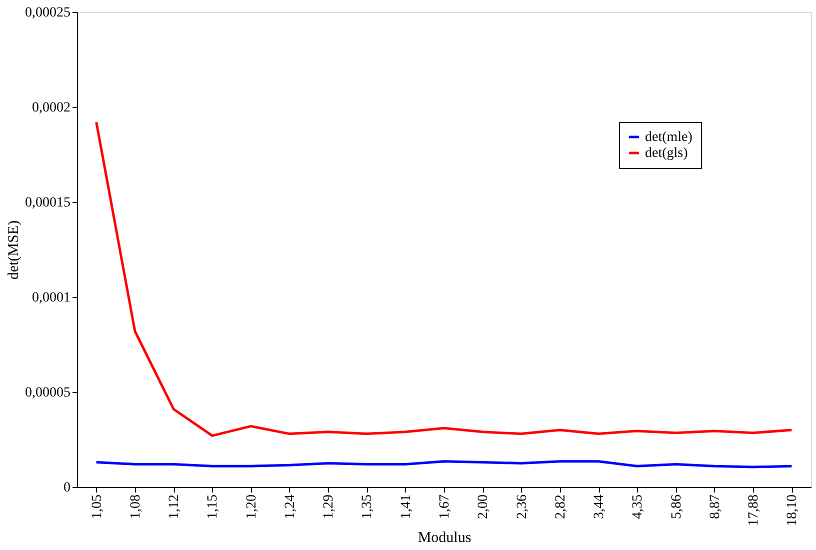  What do you see at coordinates (754, 510) in the screenshot?
I see `x-tick-label: 17,88` at bounding box center [754, 510].